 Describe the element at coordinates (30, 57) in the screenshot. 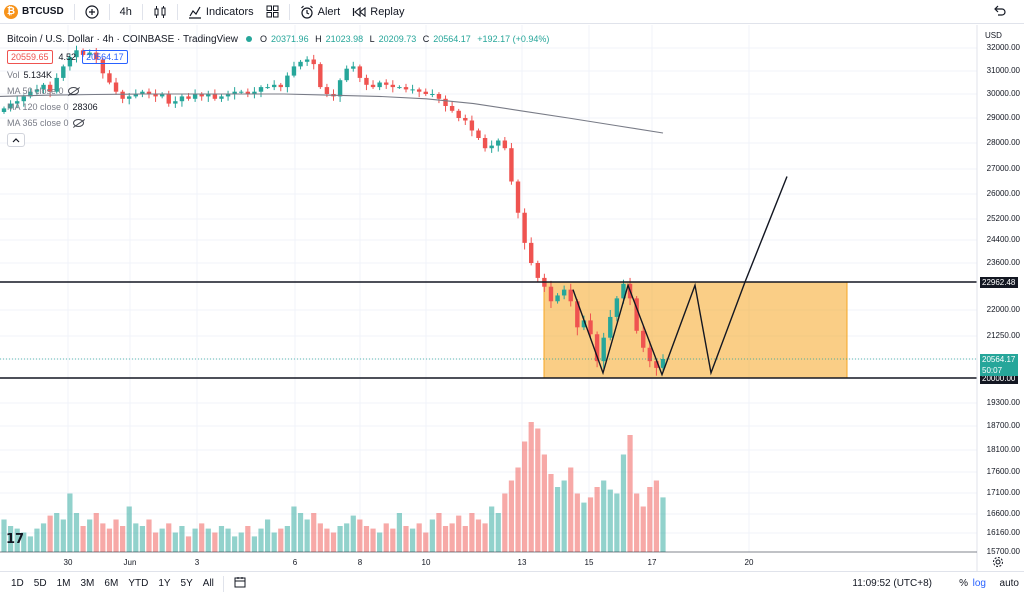

I see `sell-price-button: 20559.65` at that location.